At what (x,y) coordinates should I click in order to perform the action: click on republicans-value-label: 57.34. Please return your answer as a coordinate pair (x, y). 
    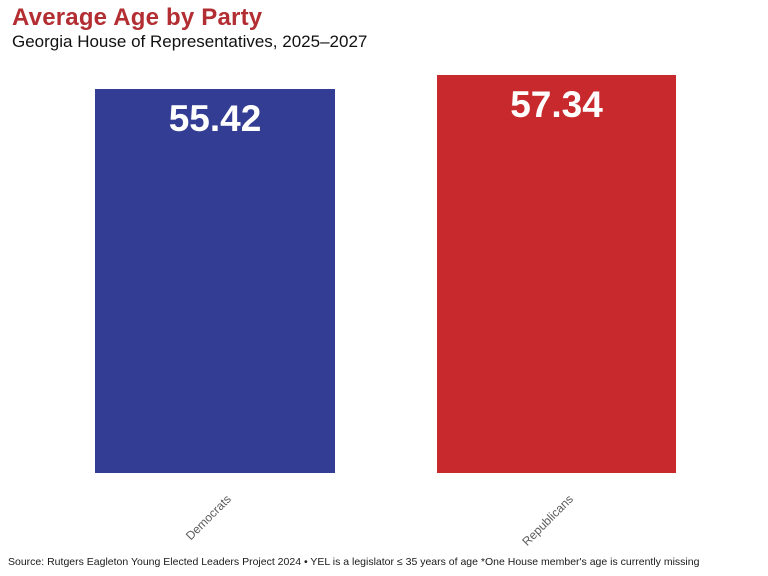
    Looking at the image, I should click on (556, 104).